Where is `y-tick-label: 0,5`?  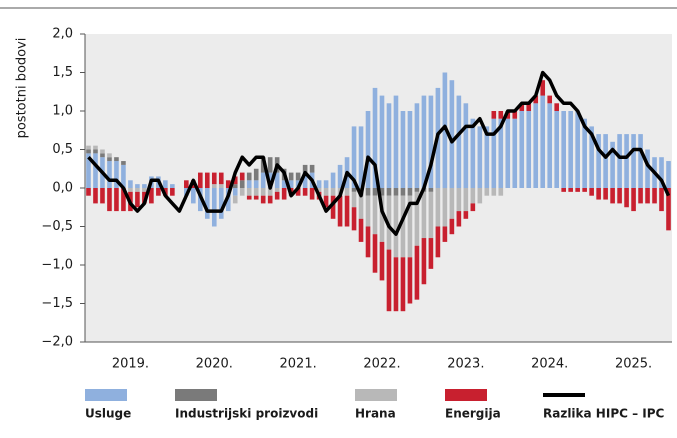
y-tick-label: 0,5 is located at coordinates (62, 149).